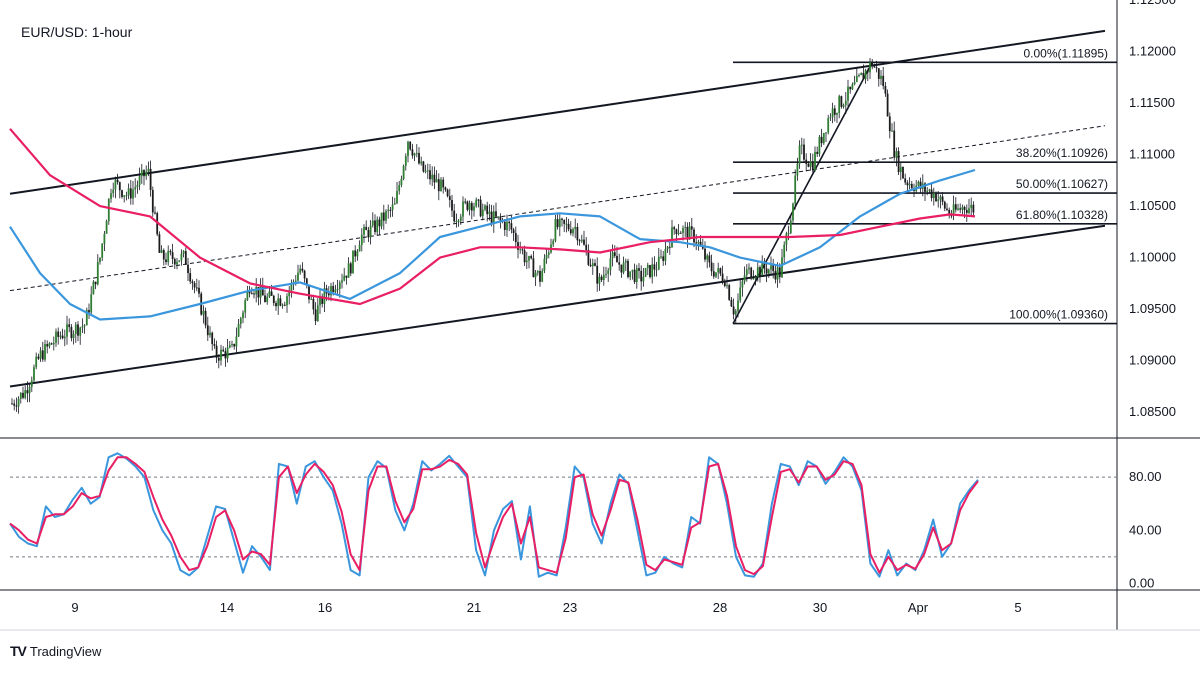 This screenshot has width=1200, height=680. Describe the element at coordinates (1065, 53) in the screenshot. I see `fib-level-label: 0.00%(1.11895)` at that location.